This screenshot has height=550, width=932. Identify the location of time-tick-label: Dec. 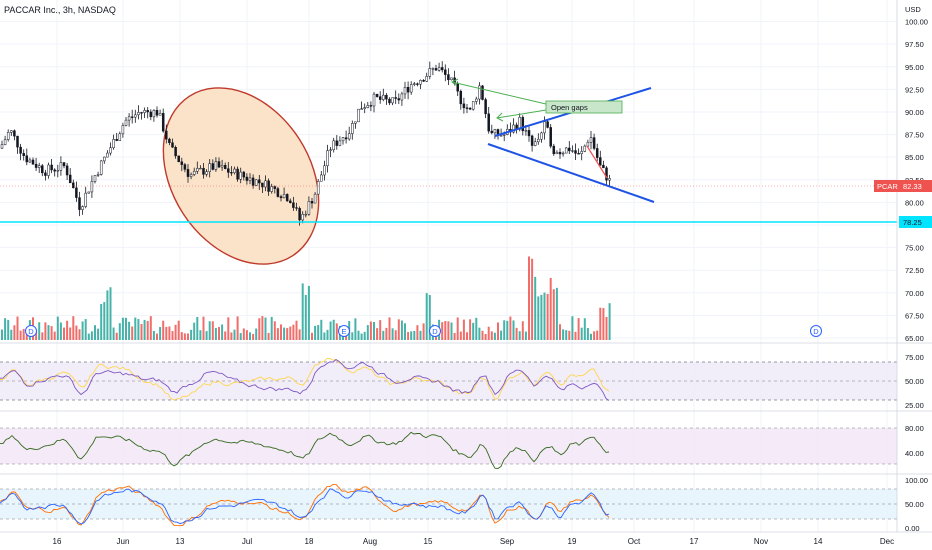
(887, 541).